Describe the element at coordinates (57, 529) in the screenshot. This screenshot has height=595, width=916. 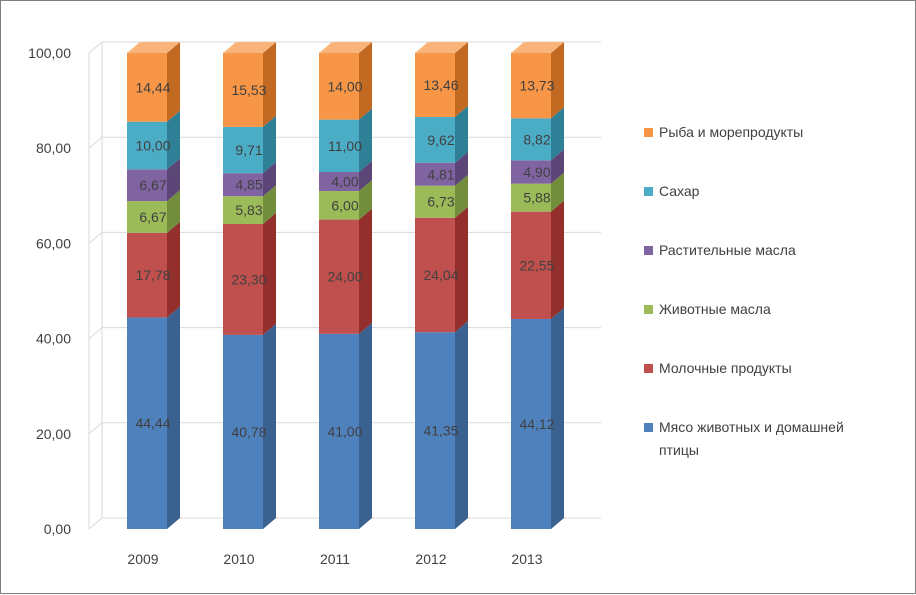
I see `y-tick-label: 0,00` at that location.